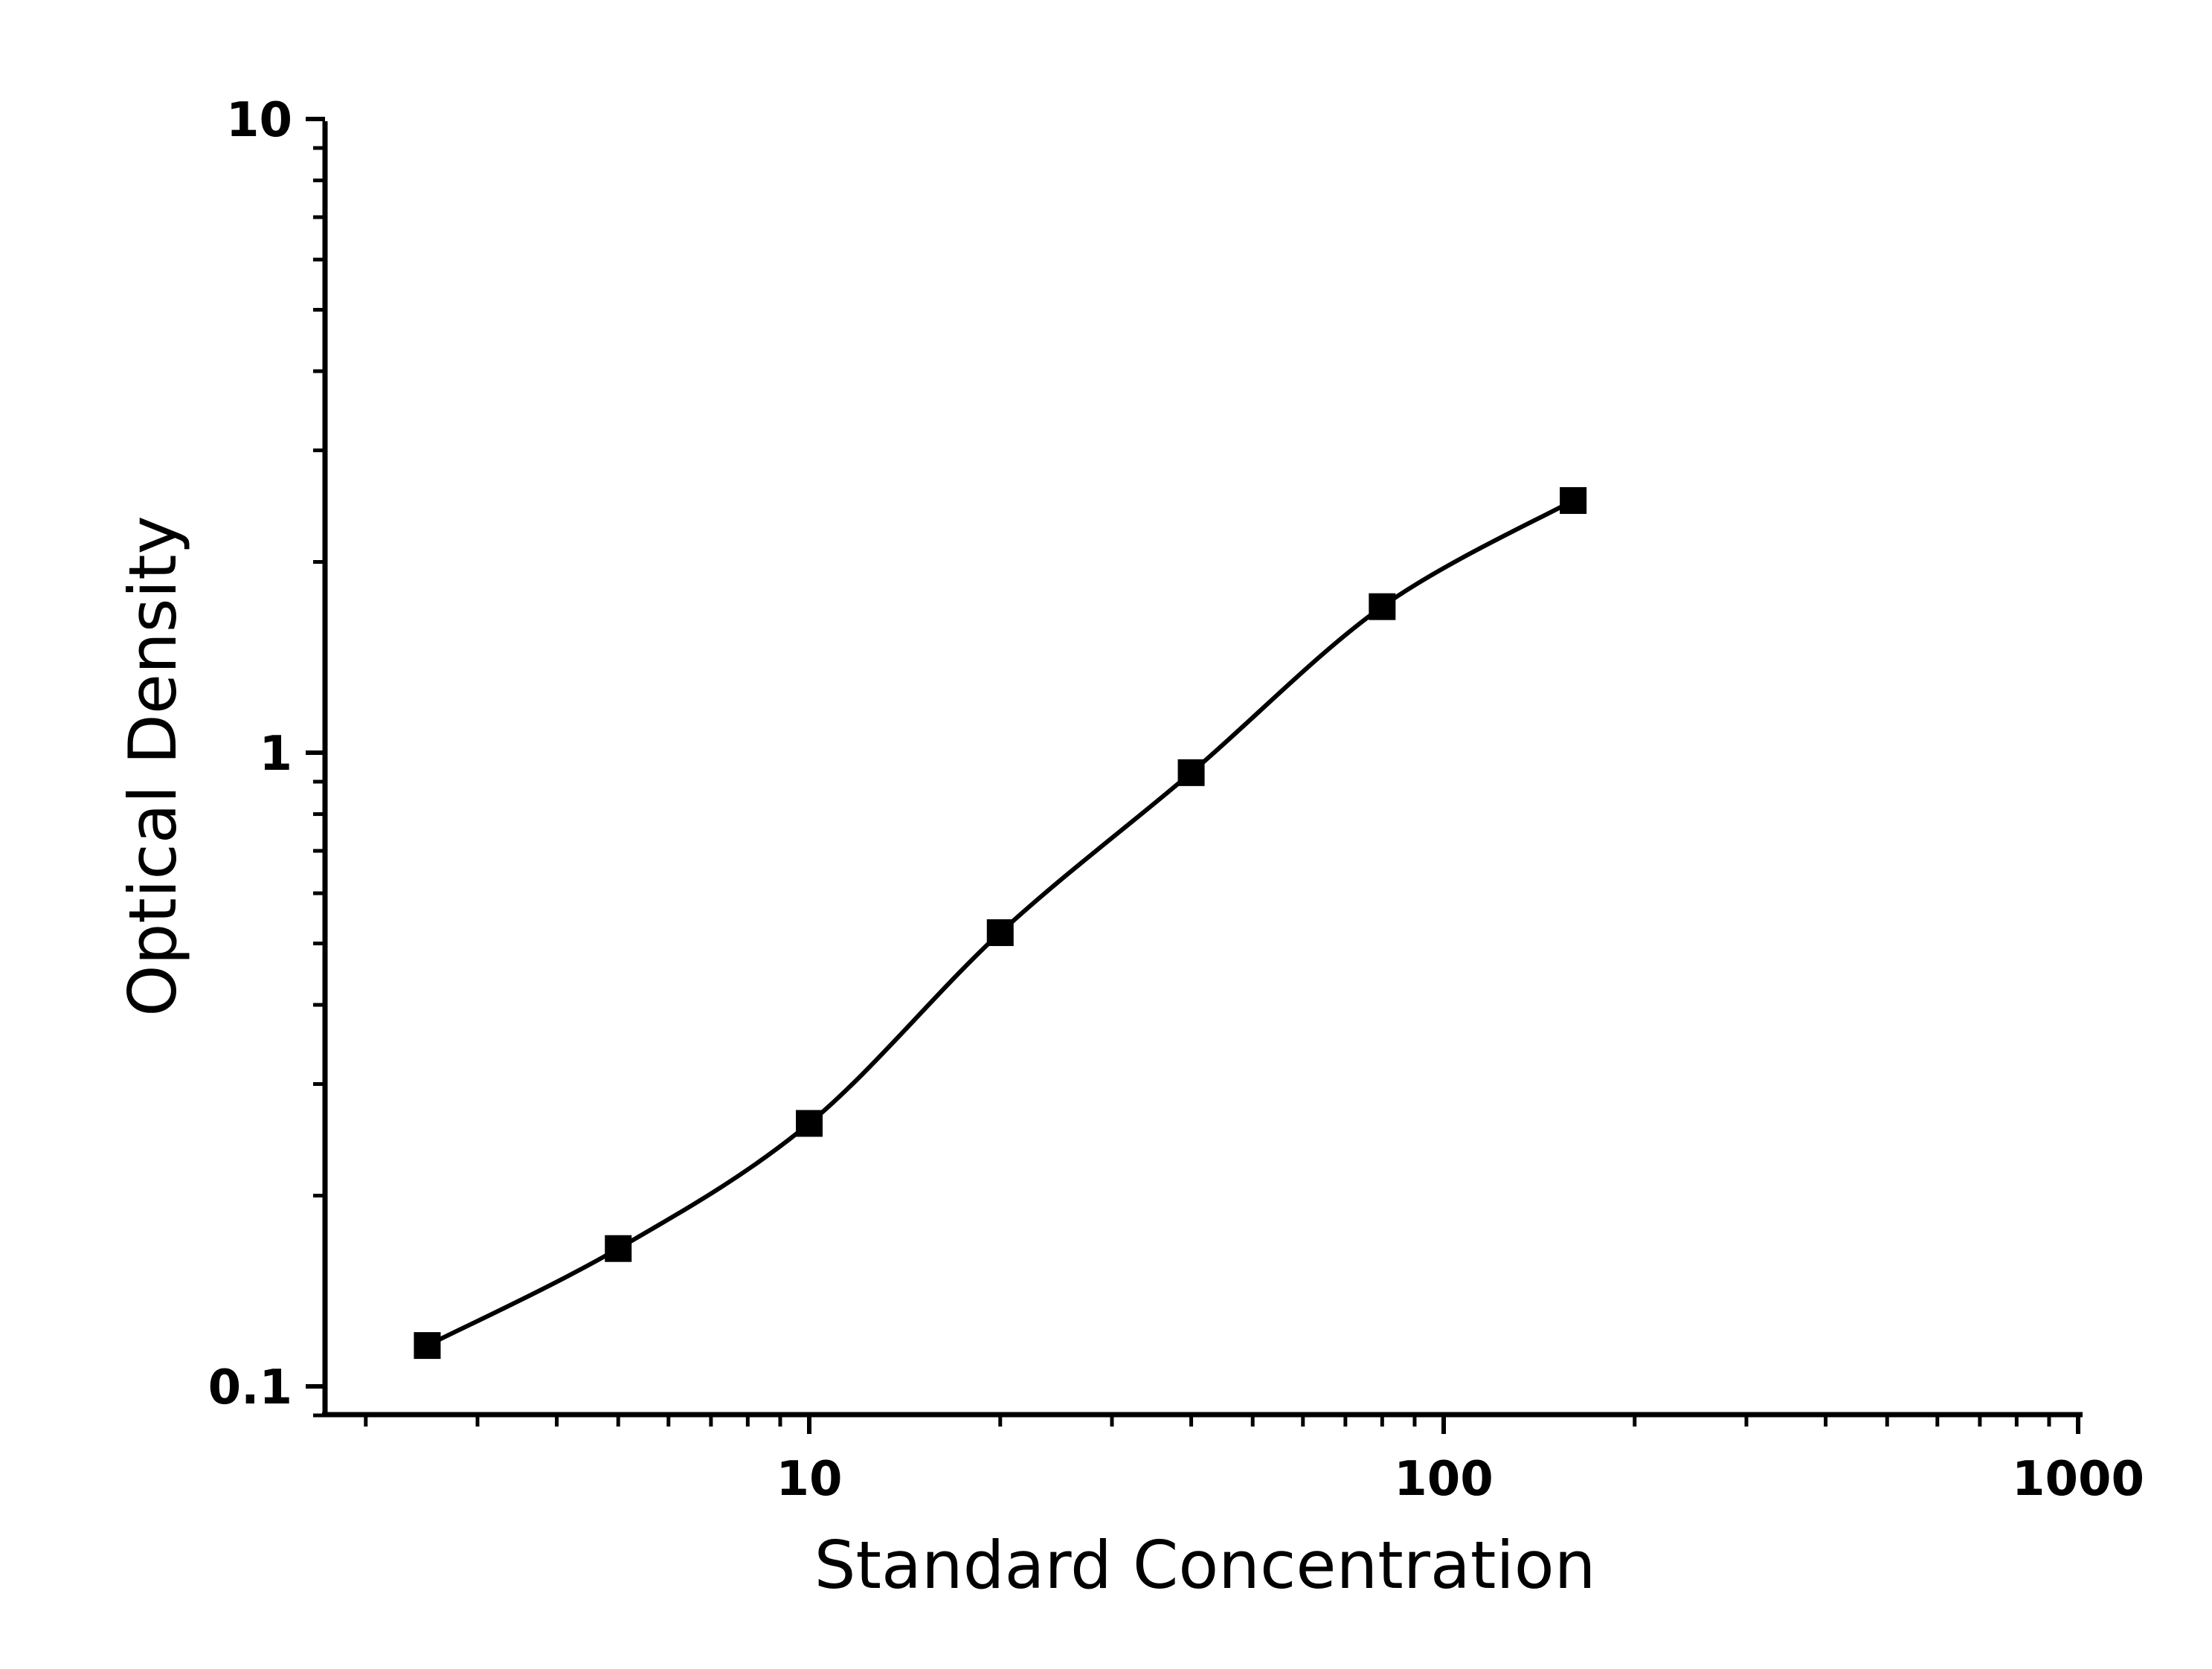  I want to click on y-tick-label: 0.1, so click(250, 1387).